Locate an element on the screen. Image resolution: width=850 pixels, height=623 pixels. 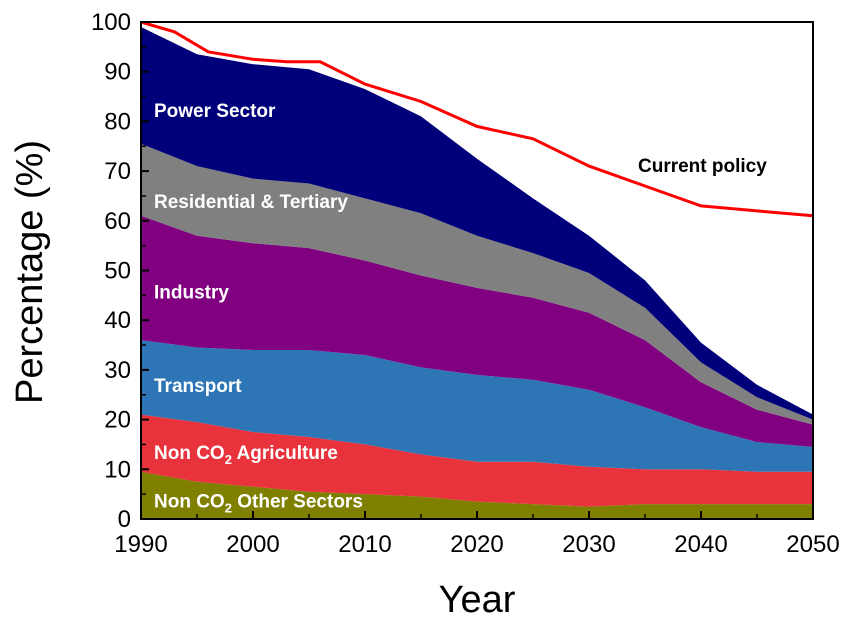
x-tick-label: 2050 is located at coordinates (812, 544).